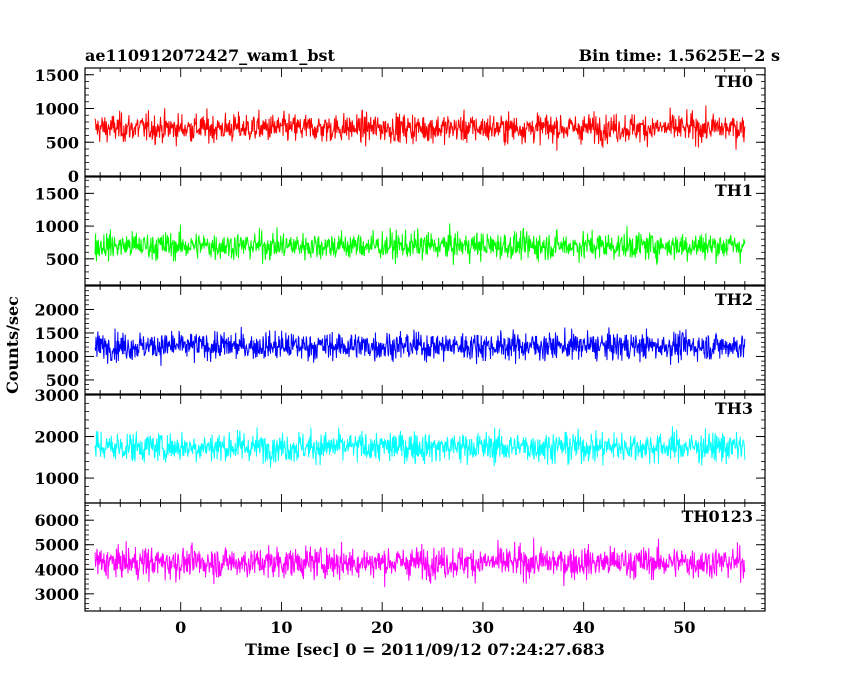 This screenshot has width=850, height=684. Describe the element at coordinates (73, 176) in the screenshot. I see `y-tick-label: 0` at that location.